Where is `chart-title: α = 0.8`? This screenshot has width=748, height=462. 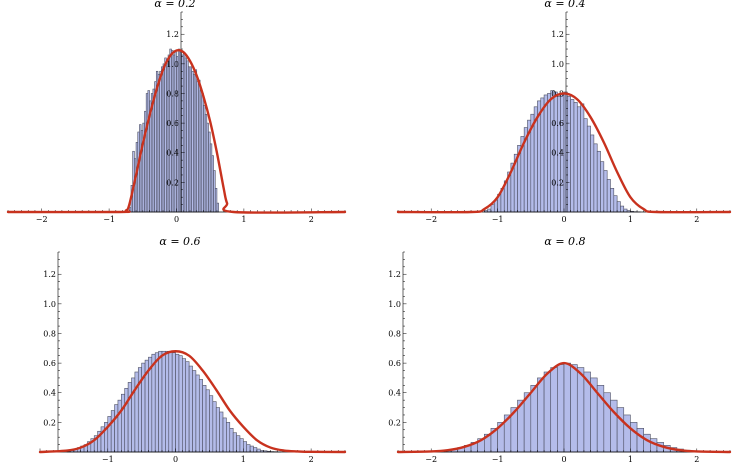
chart-title: α = 0.8 is located at coordinates (564, 241).